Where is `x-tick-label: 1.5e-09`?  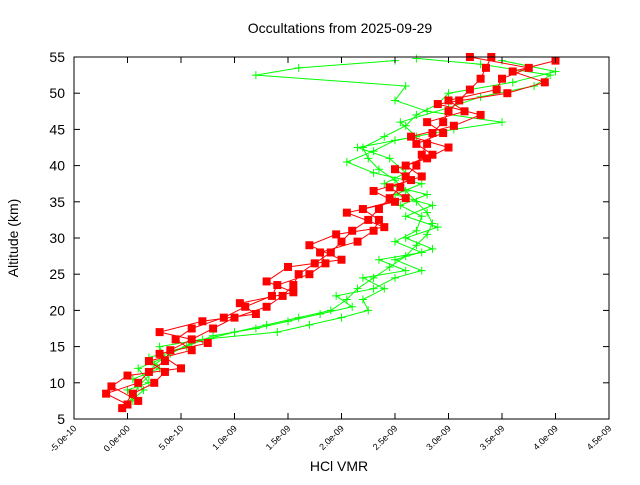
x-tick-label: 1.5e-09 is located at coordinates (278, 437).